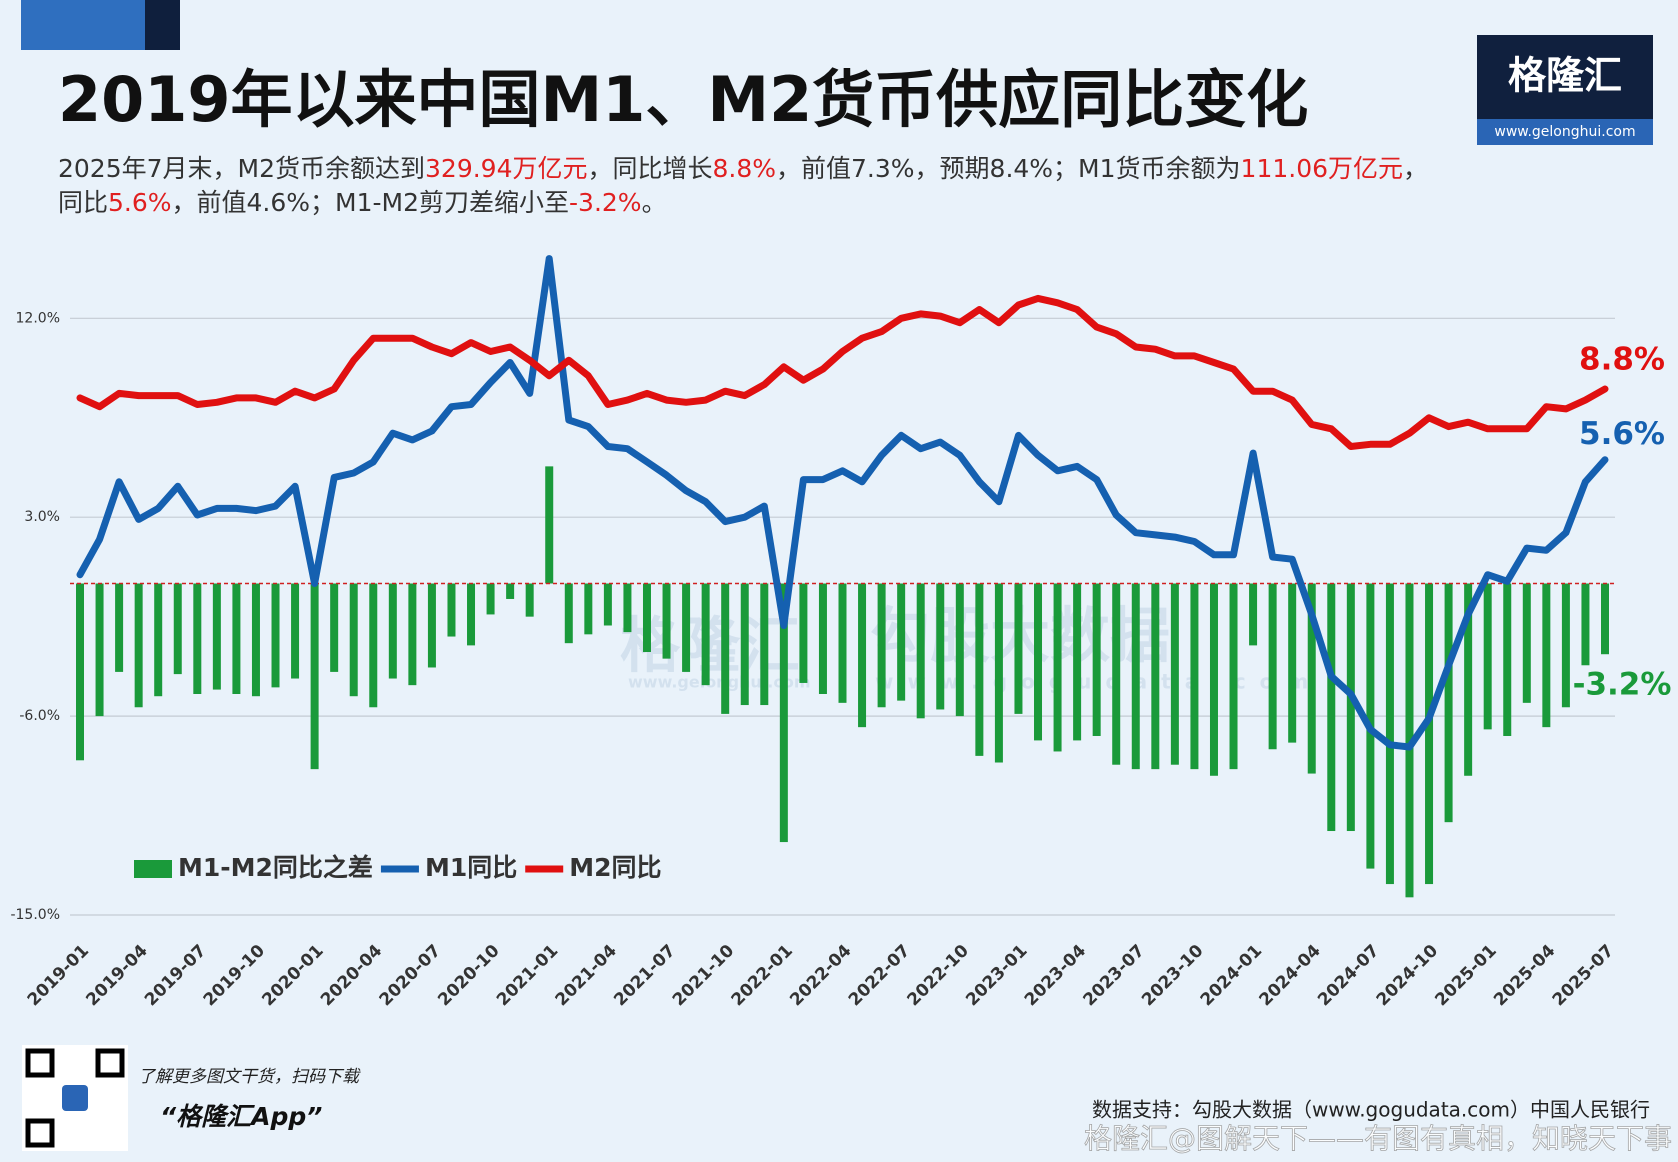 Image resolution: width=1678 pixels, height=1162 pixels. What do you see at coordinates (140, 202) in the screenshot?
I see `subtitle-segment: 5.6%` at bounding box center [140, 202].